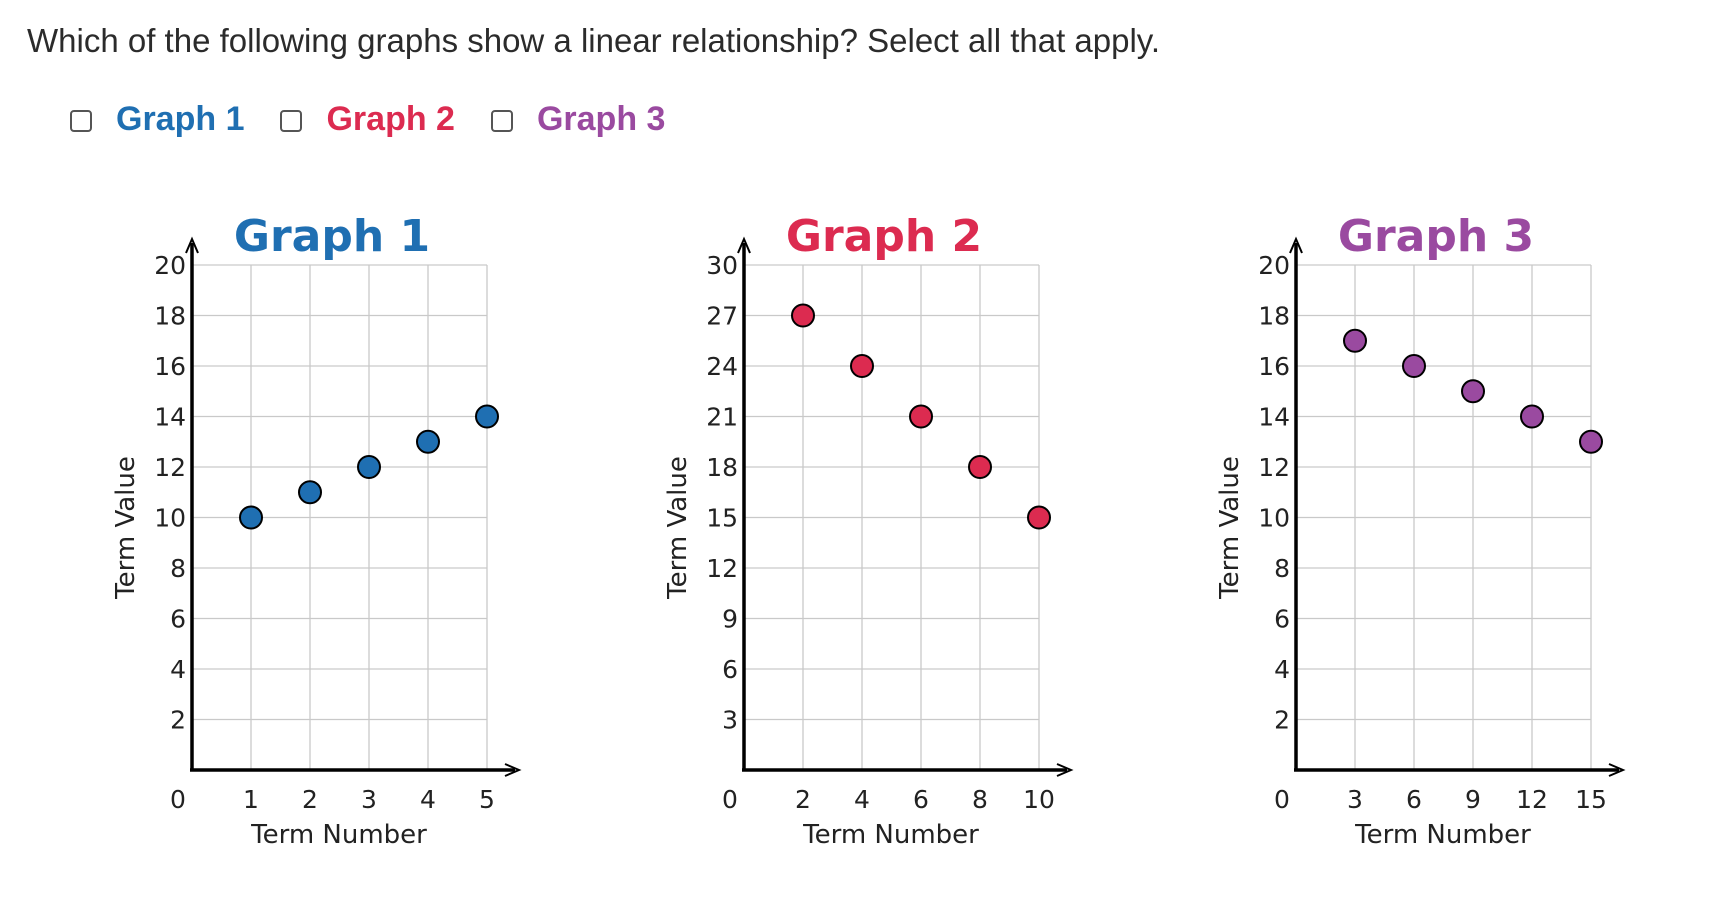 The image size is (1709, 919). I want to click on x-tick-label: 9, so click(1473, 799).